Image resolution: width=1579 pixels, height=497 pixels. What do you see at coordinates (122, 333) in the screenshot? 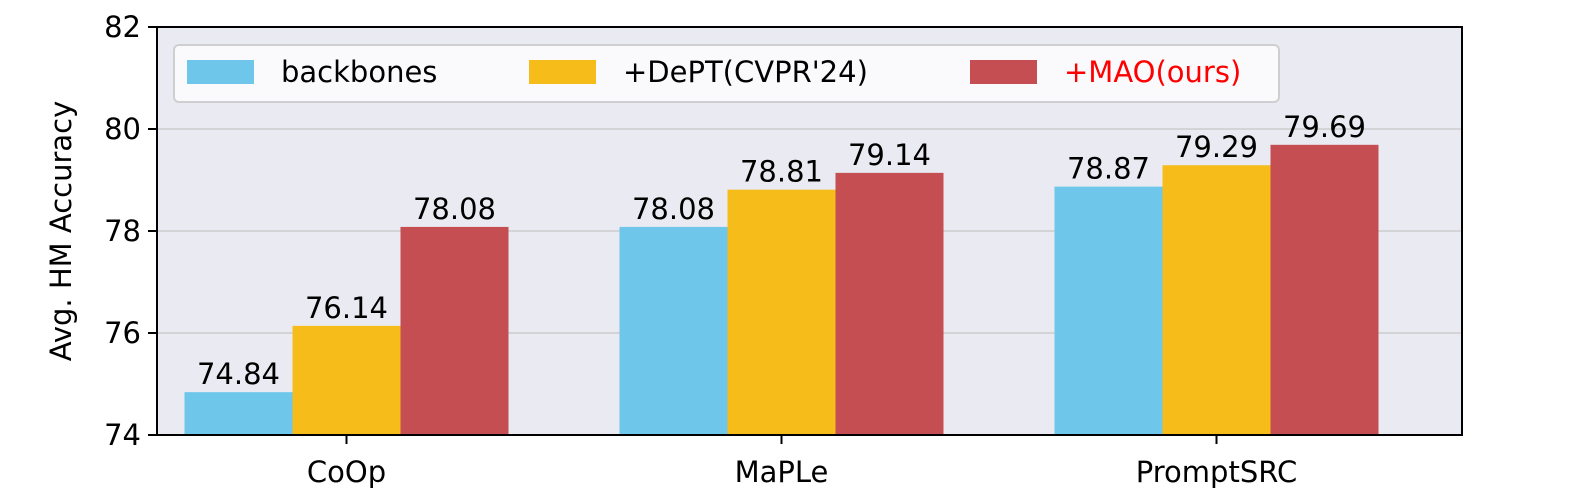
I see `y-tick-label: 76` at bounding box center [122, 333].